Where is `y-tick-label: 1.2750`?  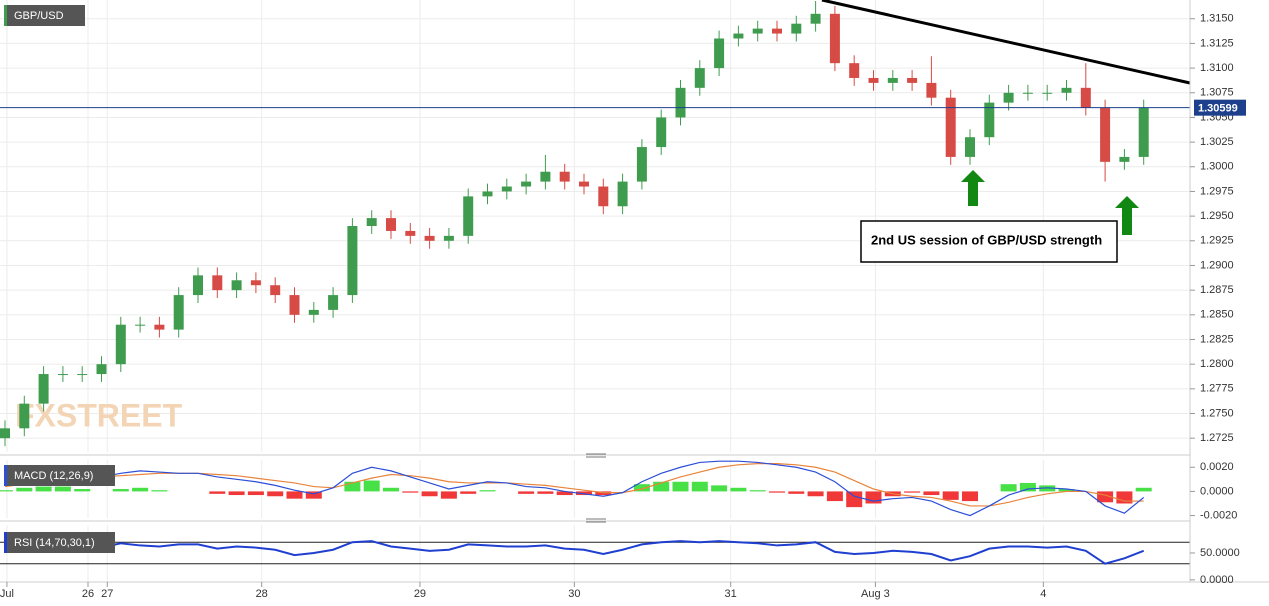 y-tick-label: 1.2750 is located at coordinates (1217, 413).